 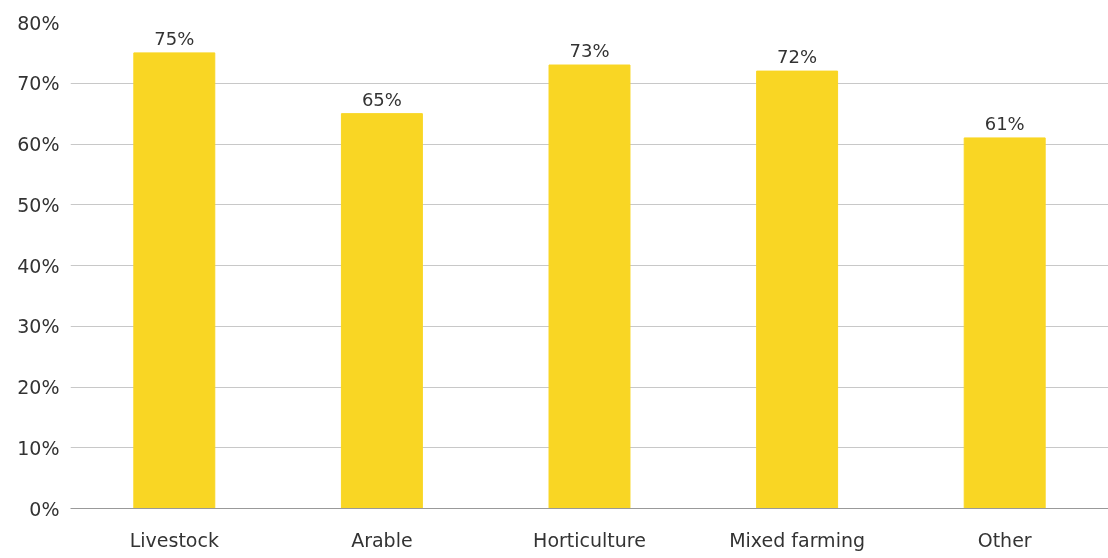 What do you see at coordinates (797, 57) in the screenshot?
I see `data-label: 72%` at bounding box center [797, 57].